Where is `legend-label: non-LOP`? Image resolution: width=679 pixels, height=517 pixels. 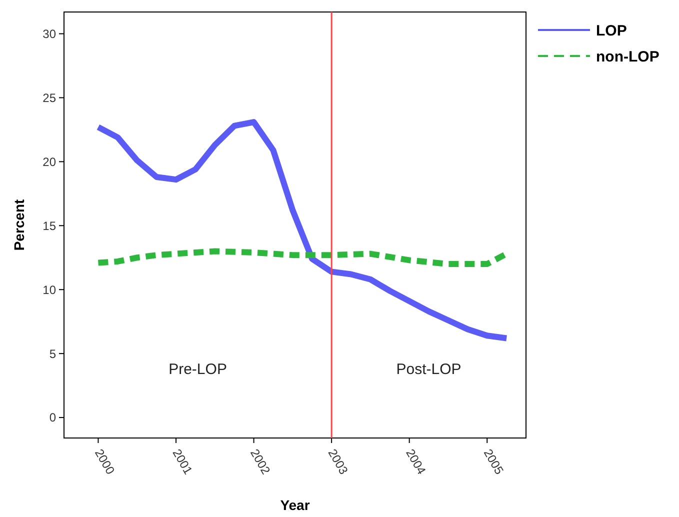
legend-label: non-LOP is located at coordinates (628, 57).